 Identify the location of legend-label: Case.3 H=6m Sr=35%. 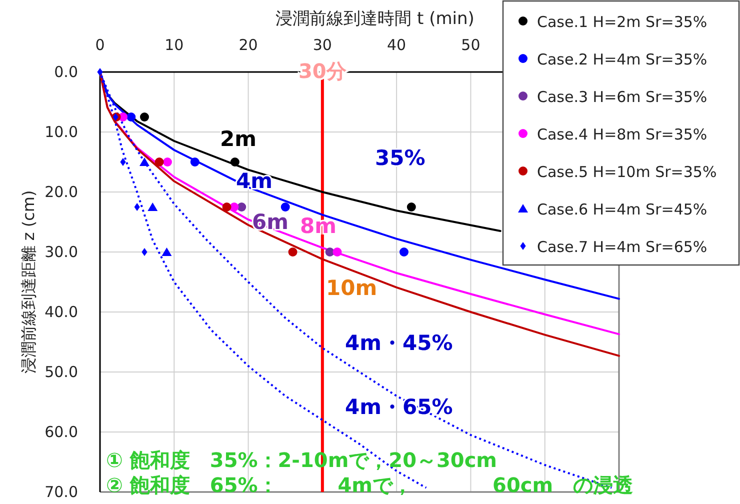
(622, 97).